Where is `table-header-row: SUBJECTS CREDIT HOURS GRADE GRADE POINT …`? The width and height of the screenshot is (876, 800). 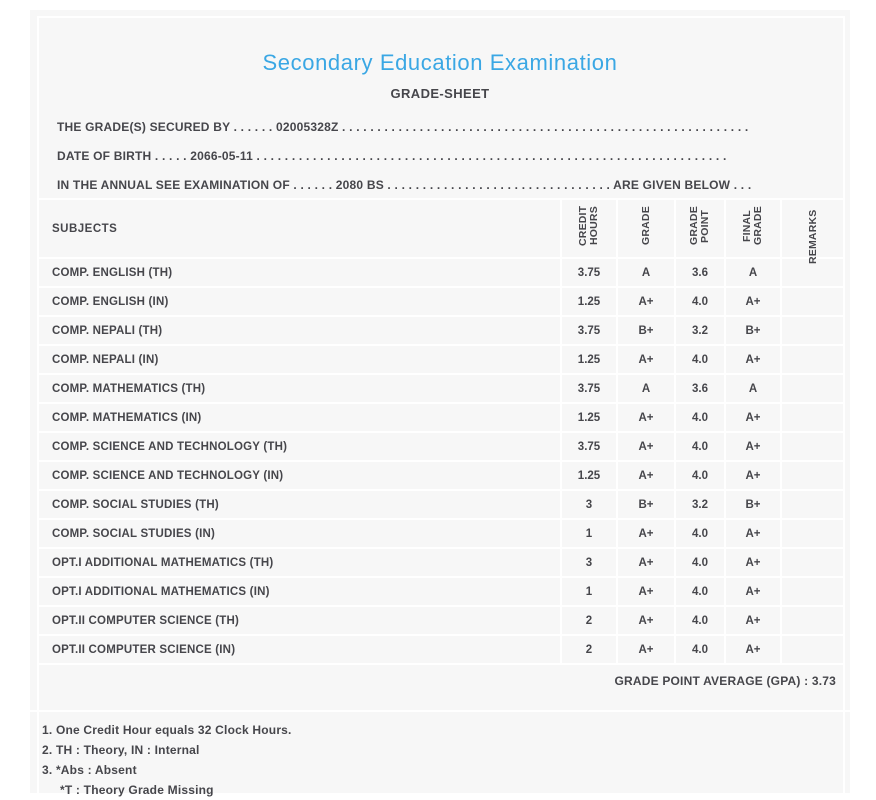
table-header-row: SUBJECTS CREDIT HOURS GRADE GRADE POINT … is located at coordinates (441, 231).